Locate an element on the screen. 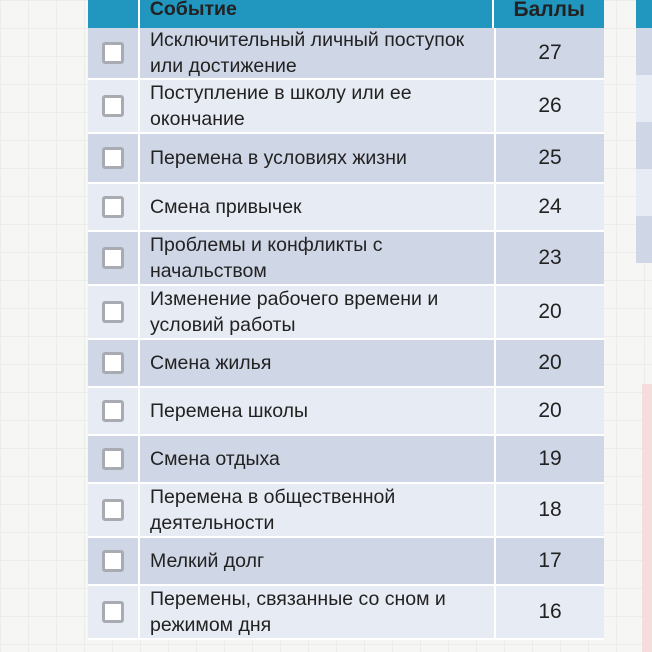  table-row: Смена привычек 24 is located at coordinates (346, 208).